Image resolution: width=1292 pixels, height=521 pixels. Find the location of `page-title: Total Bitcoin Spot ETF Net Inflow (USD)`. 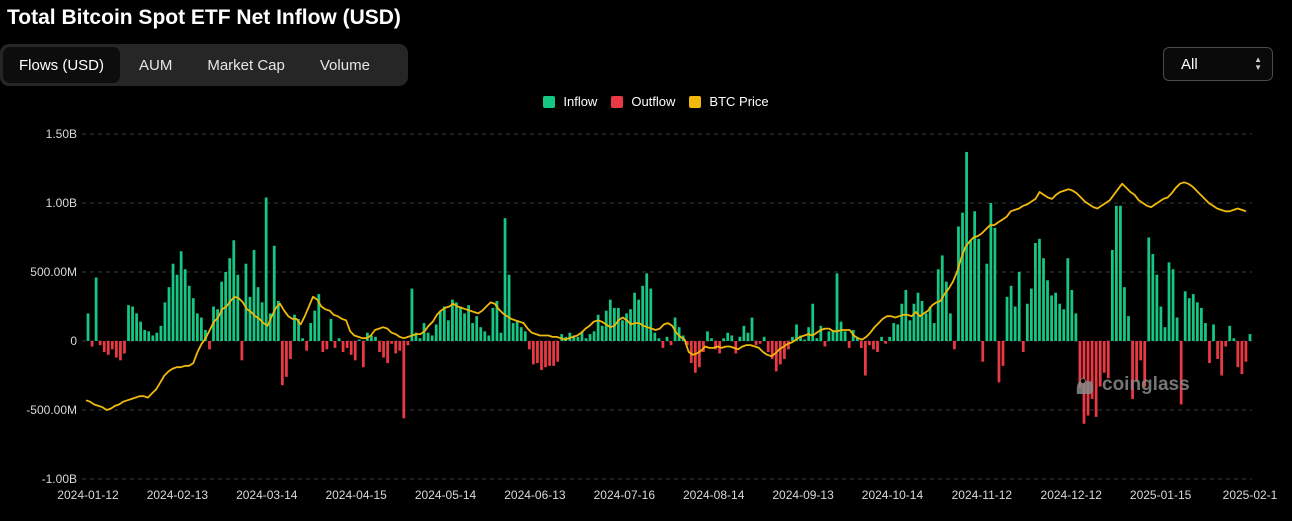

page-title: Total Bitcoin Spot ETF Net Inflow (USD) is located at coordinates (204, 17).